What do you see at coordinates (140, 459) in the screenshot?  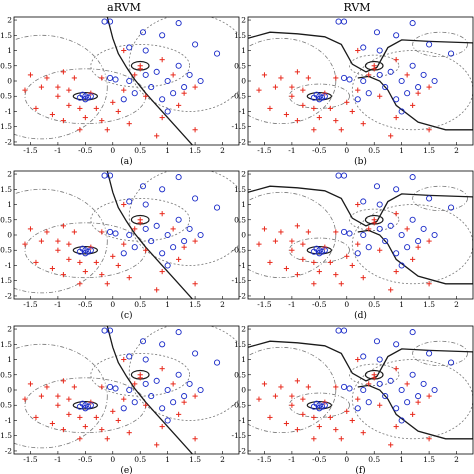 I see `x-tick-label: 0.5` at bounding box center [140, 459].